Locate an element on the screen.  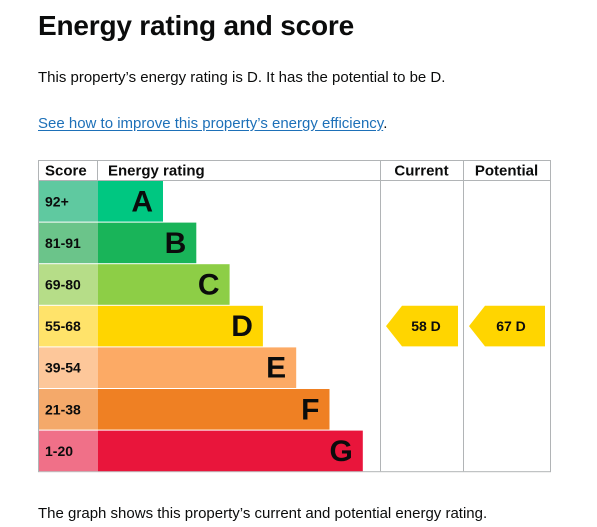
rating-letter-a: A is located at coordinates (142, 201).